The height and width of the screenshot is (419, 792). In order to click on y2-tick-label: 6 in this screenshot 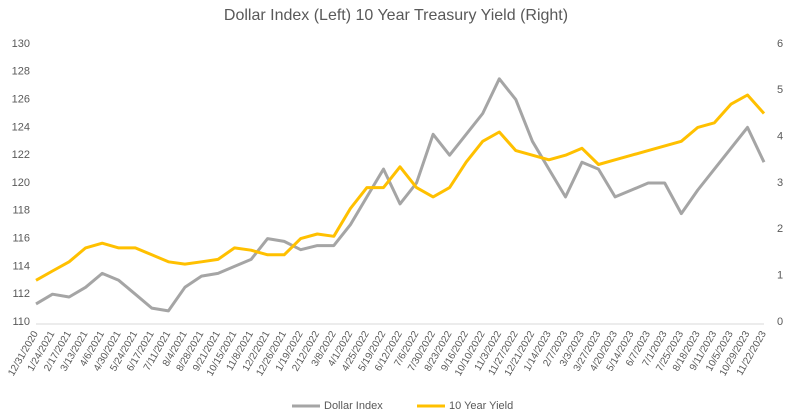, I will do `click(780, 44)`.